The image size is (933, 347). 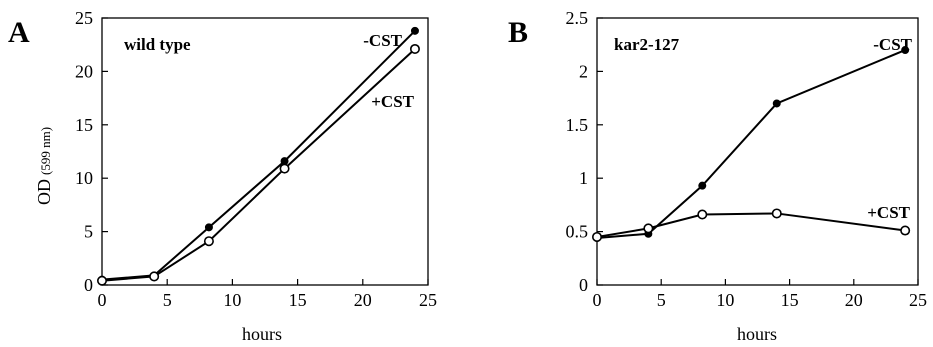 What do you see at coordinates (577, 125) in the screenshot?
I see `y-tick-label-b: 1.5` at bounding box center [577, 125].